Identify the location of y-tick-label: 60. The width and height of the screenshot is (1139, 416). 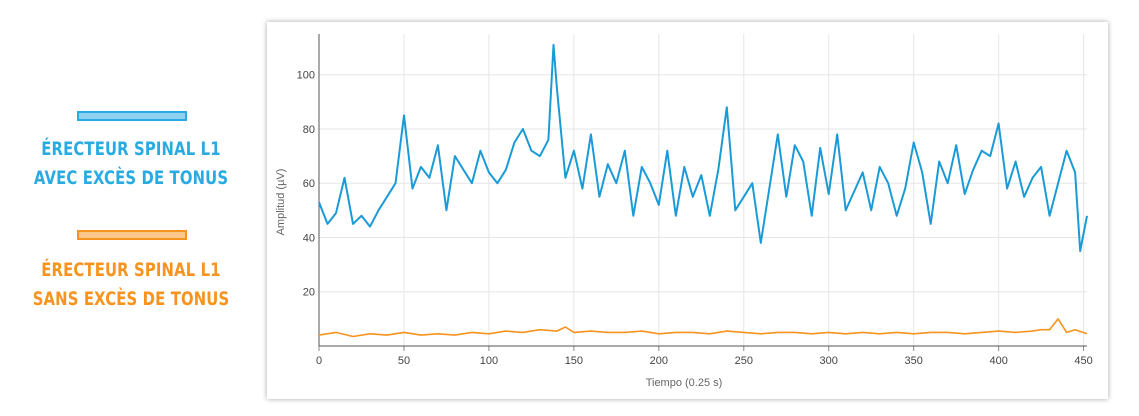
(309, 184).